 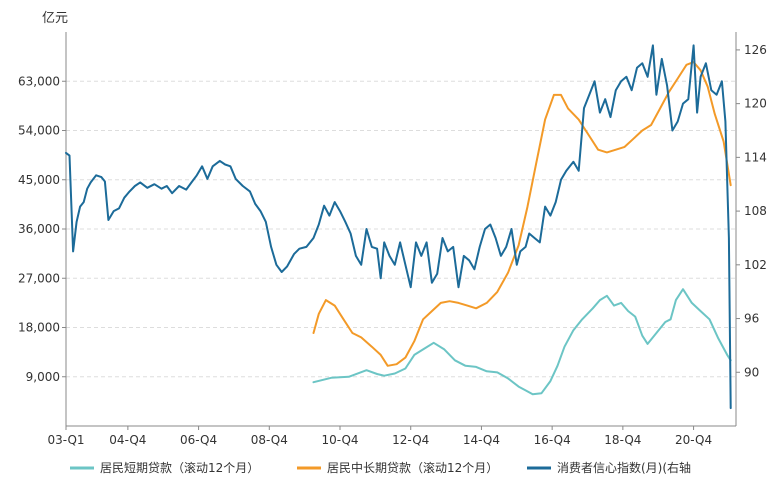 What do you see at coordinates (127, 440) in the screenshot?
I see `x-tick-label: 04-Q4` at bounding box center [127, 440].